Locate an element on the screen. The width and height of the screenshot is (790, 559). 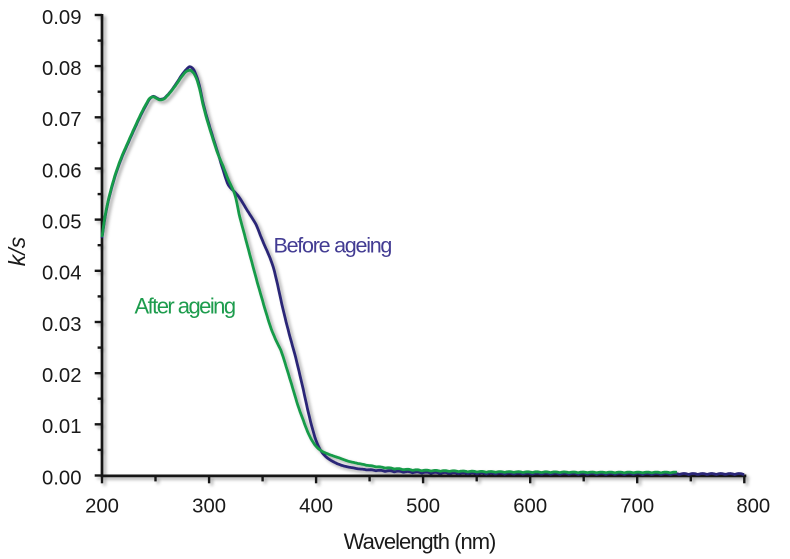
svg-text: 400 is located at coordinates (316, 507).